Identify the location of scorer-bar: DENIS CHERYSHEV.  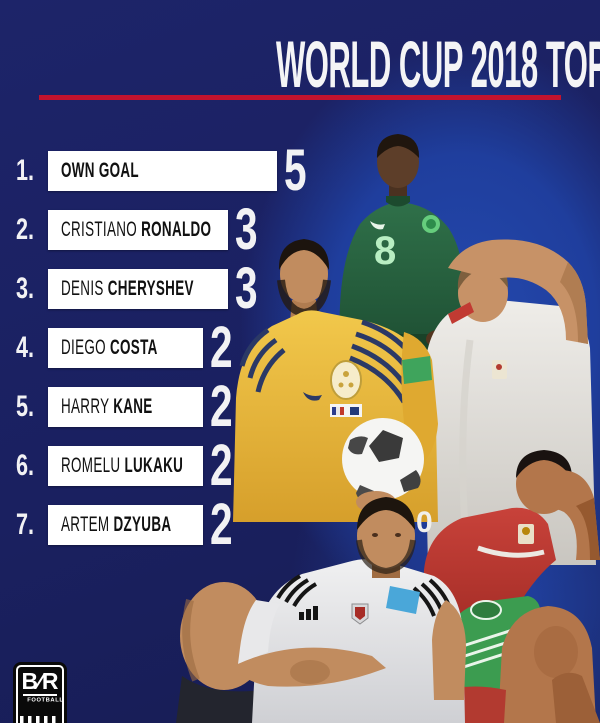
(138, 289).